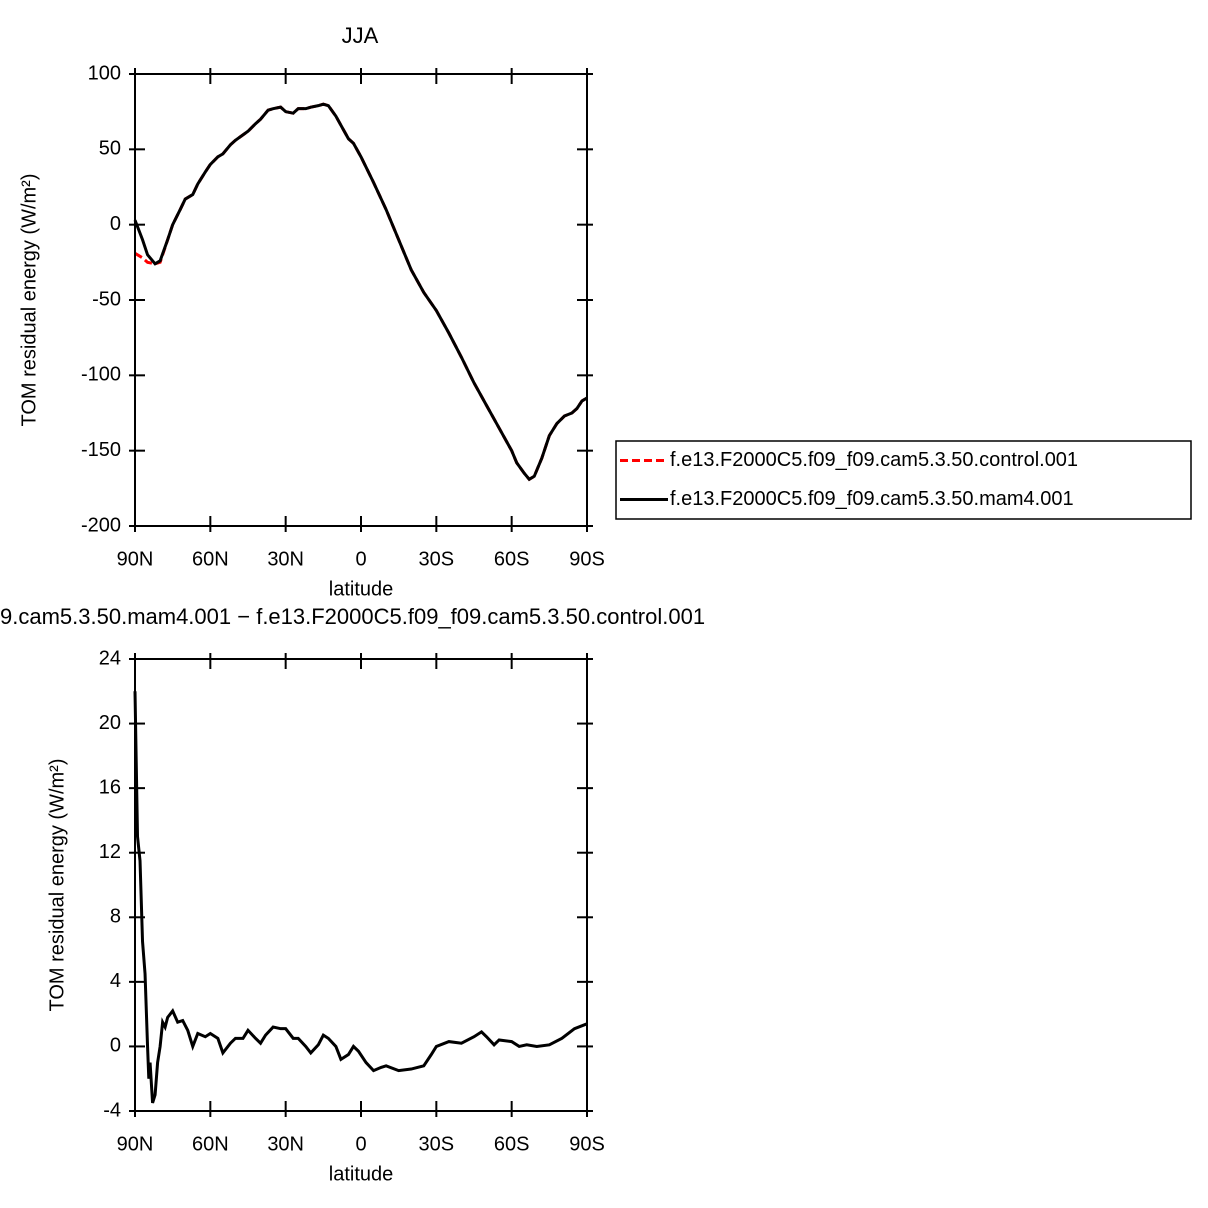  What do you see at coordinates (110, 658) in the screenshot?
I see `y-tick-label: 24` at bounding box center [110, 658].